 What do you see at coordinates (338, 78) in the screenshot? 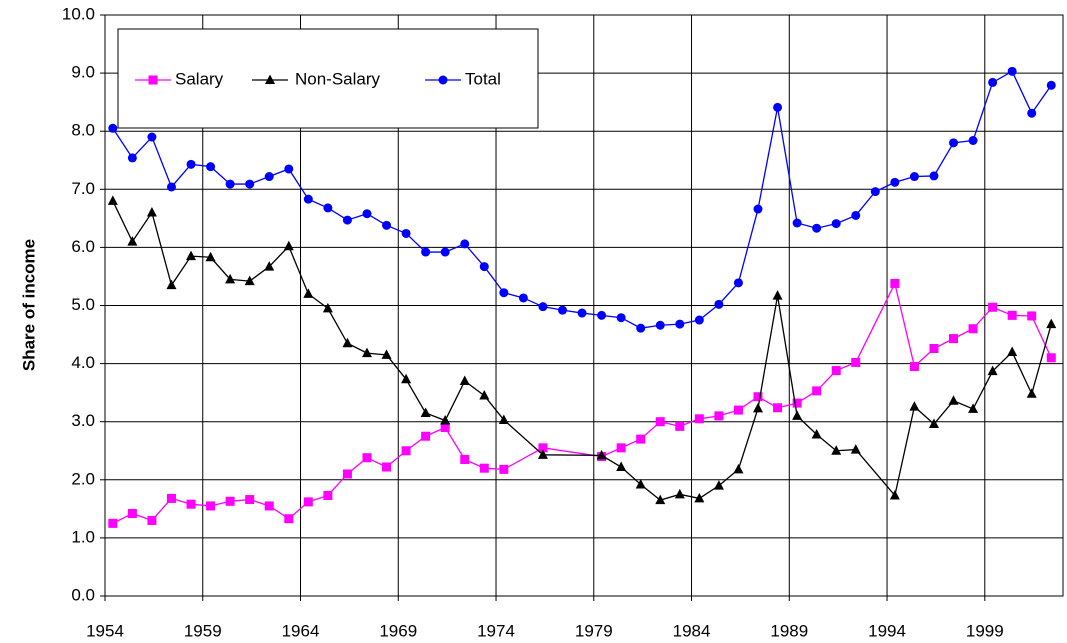
I see `legend-label: Non-Salary` at bounding box center [338, 78].